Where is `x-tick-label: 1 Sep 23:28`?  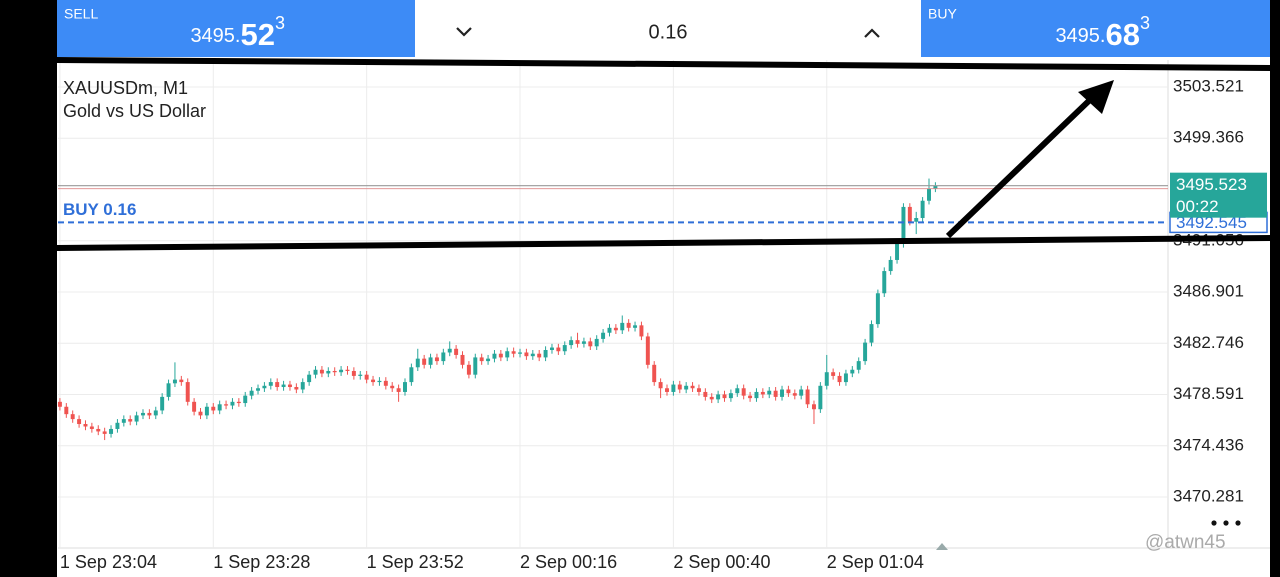
x-tick-label: 1 Sep 23:28 is located at coordinates (261, 562).